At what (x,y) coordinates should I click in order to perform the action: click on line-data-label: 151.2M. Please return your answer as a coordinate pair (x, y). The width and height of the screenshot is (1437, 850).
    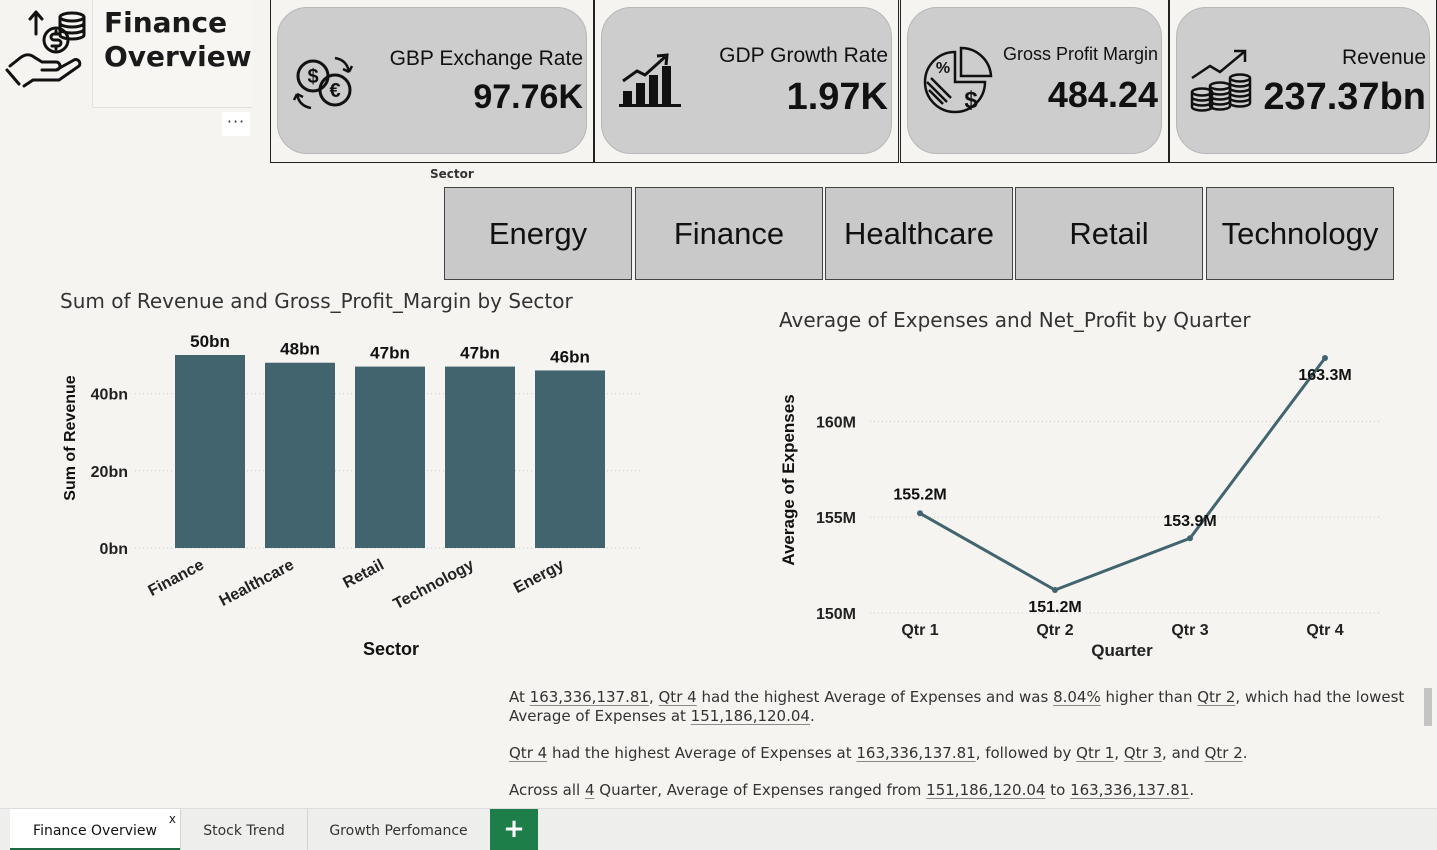
    Looking at the image, I should click on (1054, 607).